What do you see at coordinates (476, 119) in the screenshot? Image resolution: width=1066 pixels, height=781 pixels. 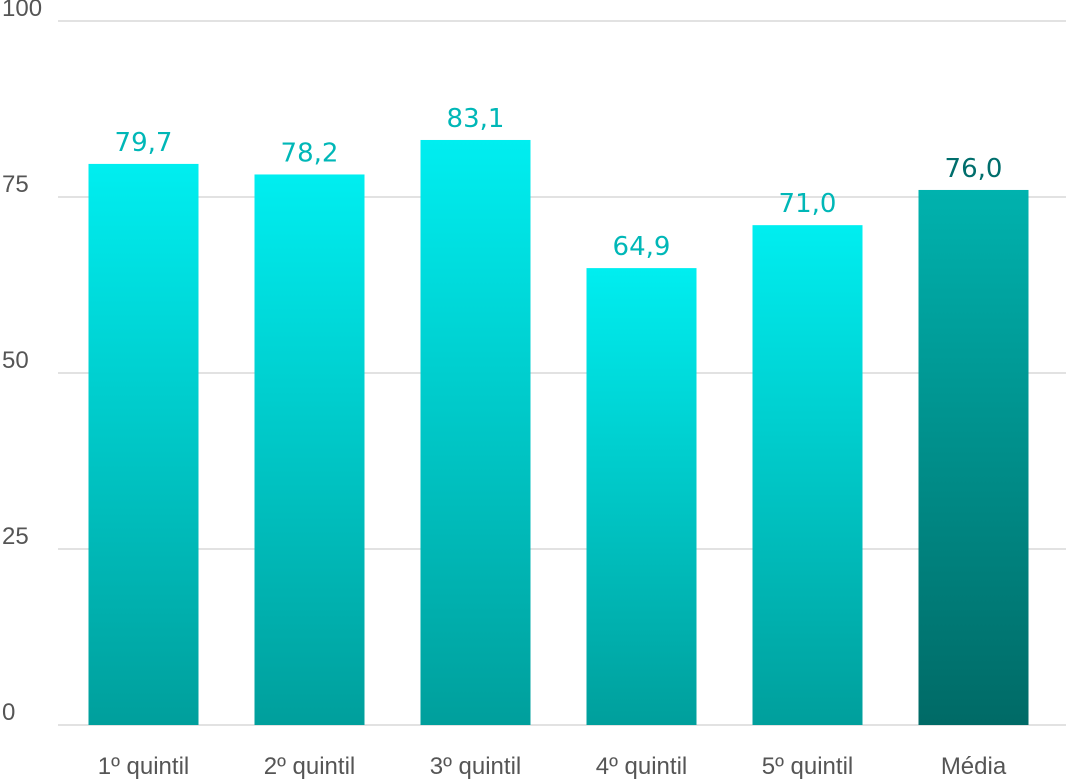 I see `bar-value-label: 83,1` at bounding box center [476, 119].